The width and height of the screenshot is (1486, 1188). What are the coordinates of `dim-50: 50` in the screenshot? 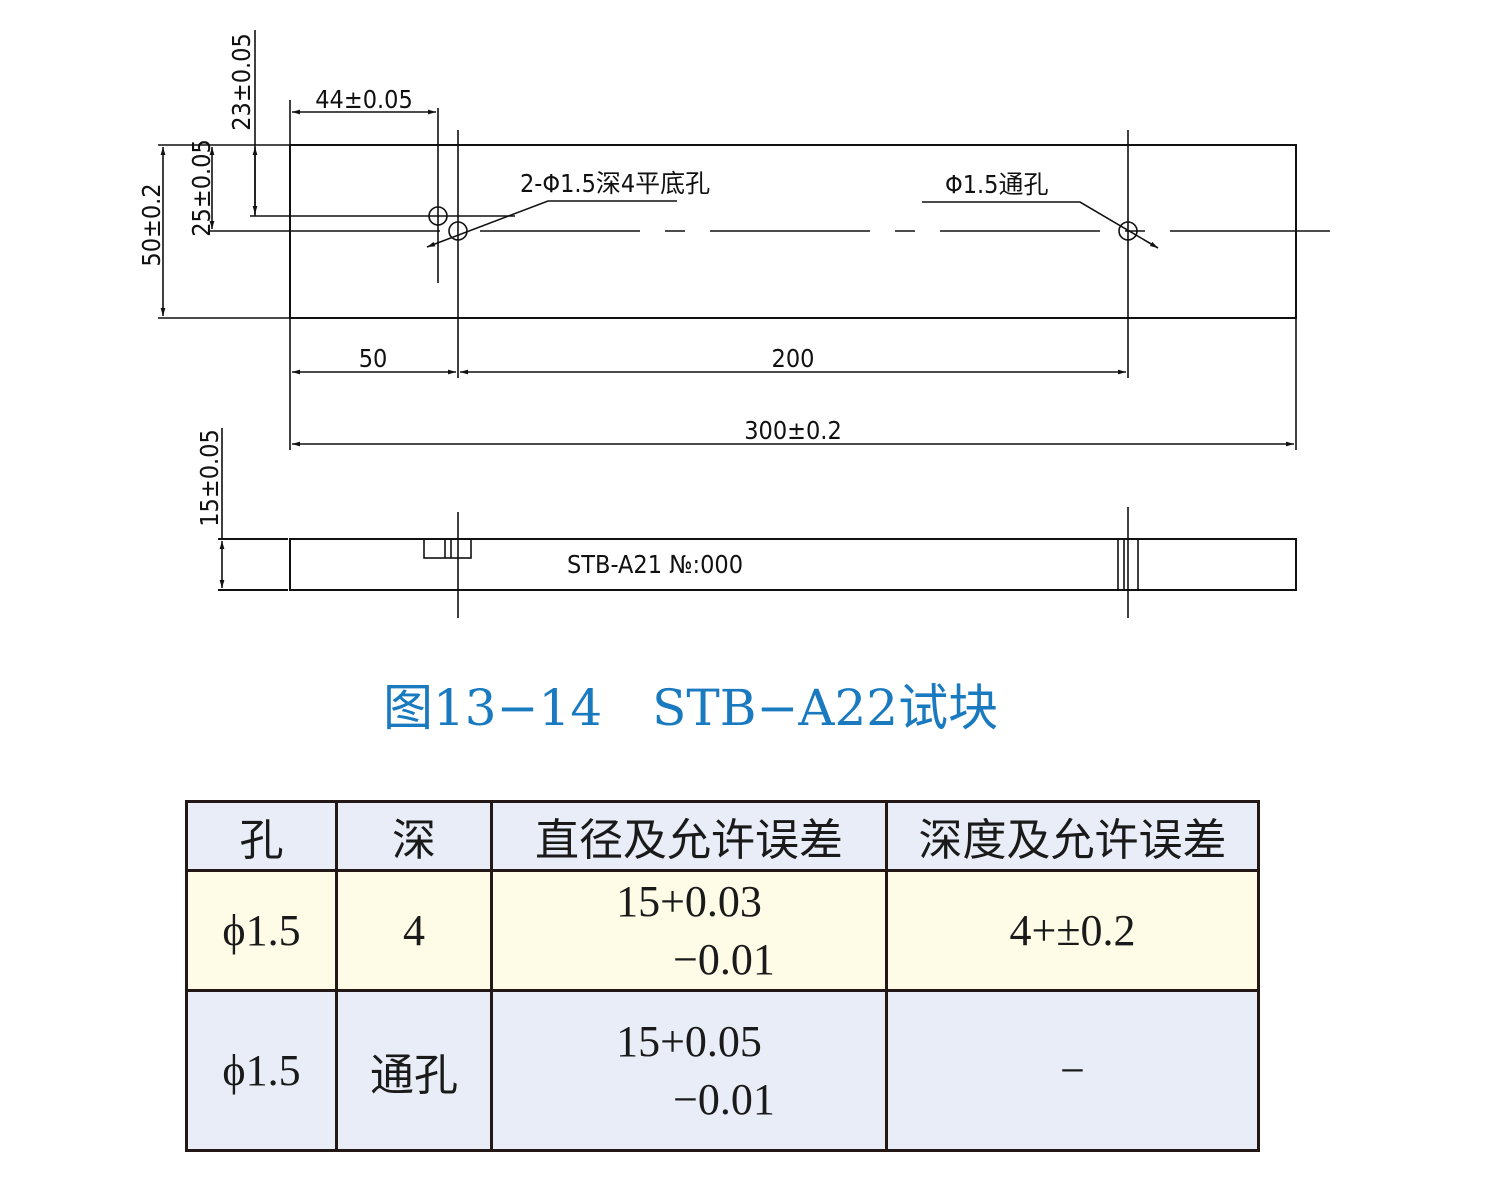 It's located at (373, 358).